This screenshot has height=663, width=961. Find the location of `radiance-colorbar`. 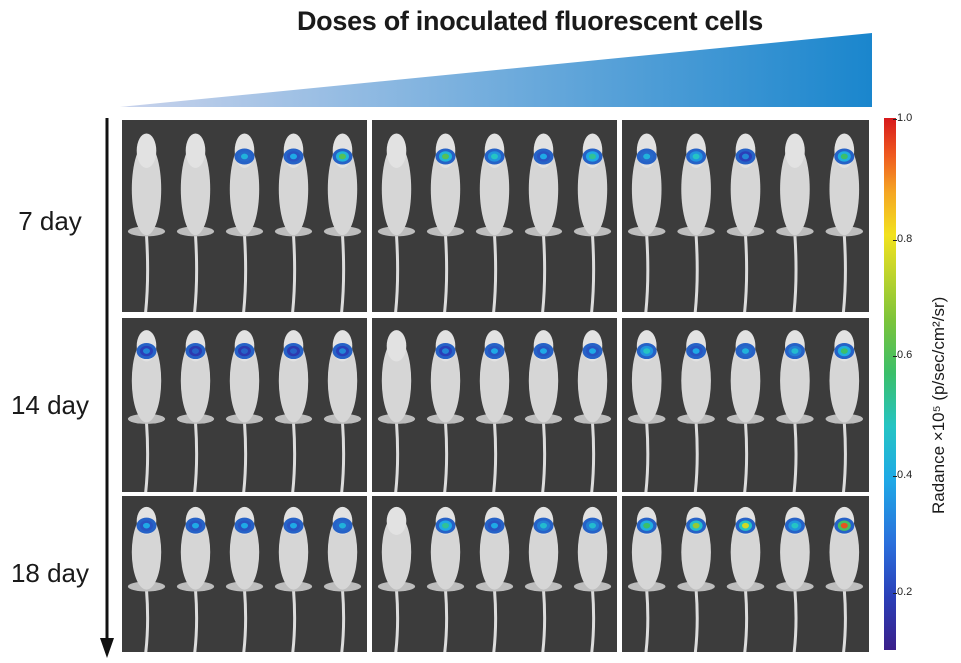

radiance-colorbar is located at coordinates (890, 384).